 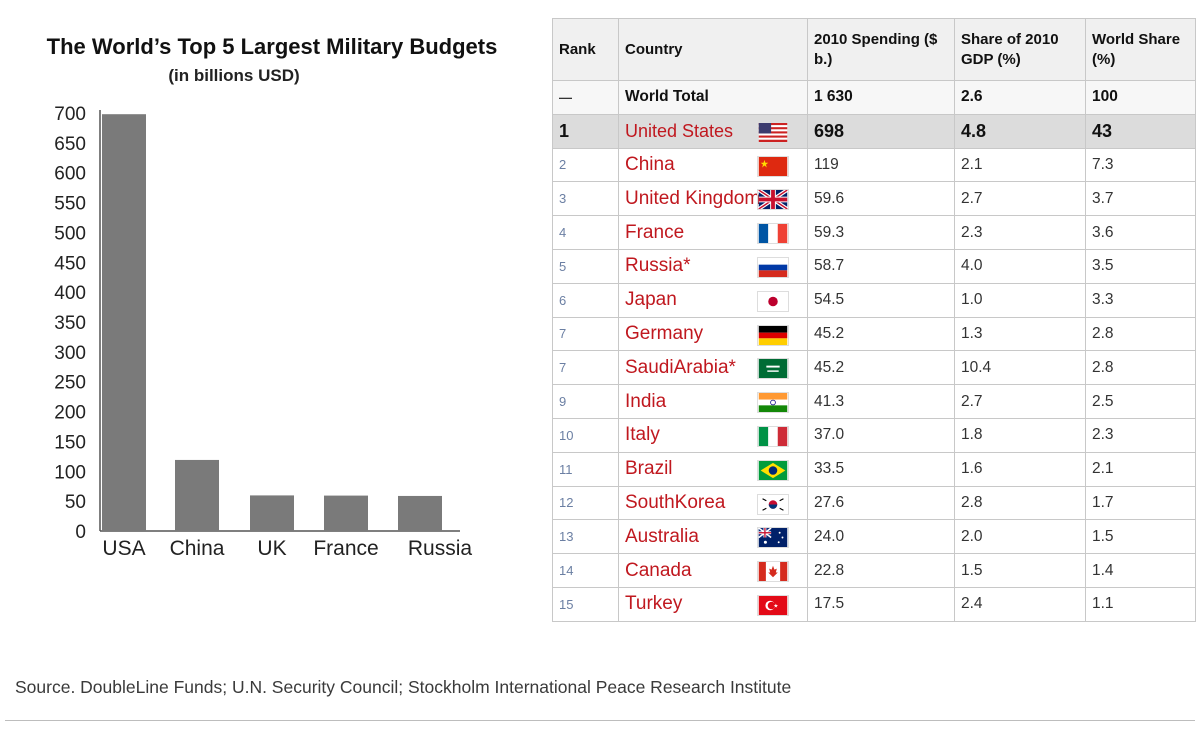 What do you see at coordinates (566, 537) in the screenshot?
I see `rank-text: 13` at bounding box center [566, 537].